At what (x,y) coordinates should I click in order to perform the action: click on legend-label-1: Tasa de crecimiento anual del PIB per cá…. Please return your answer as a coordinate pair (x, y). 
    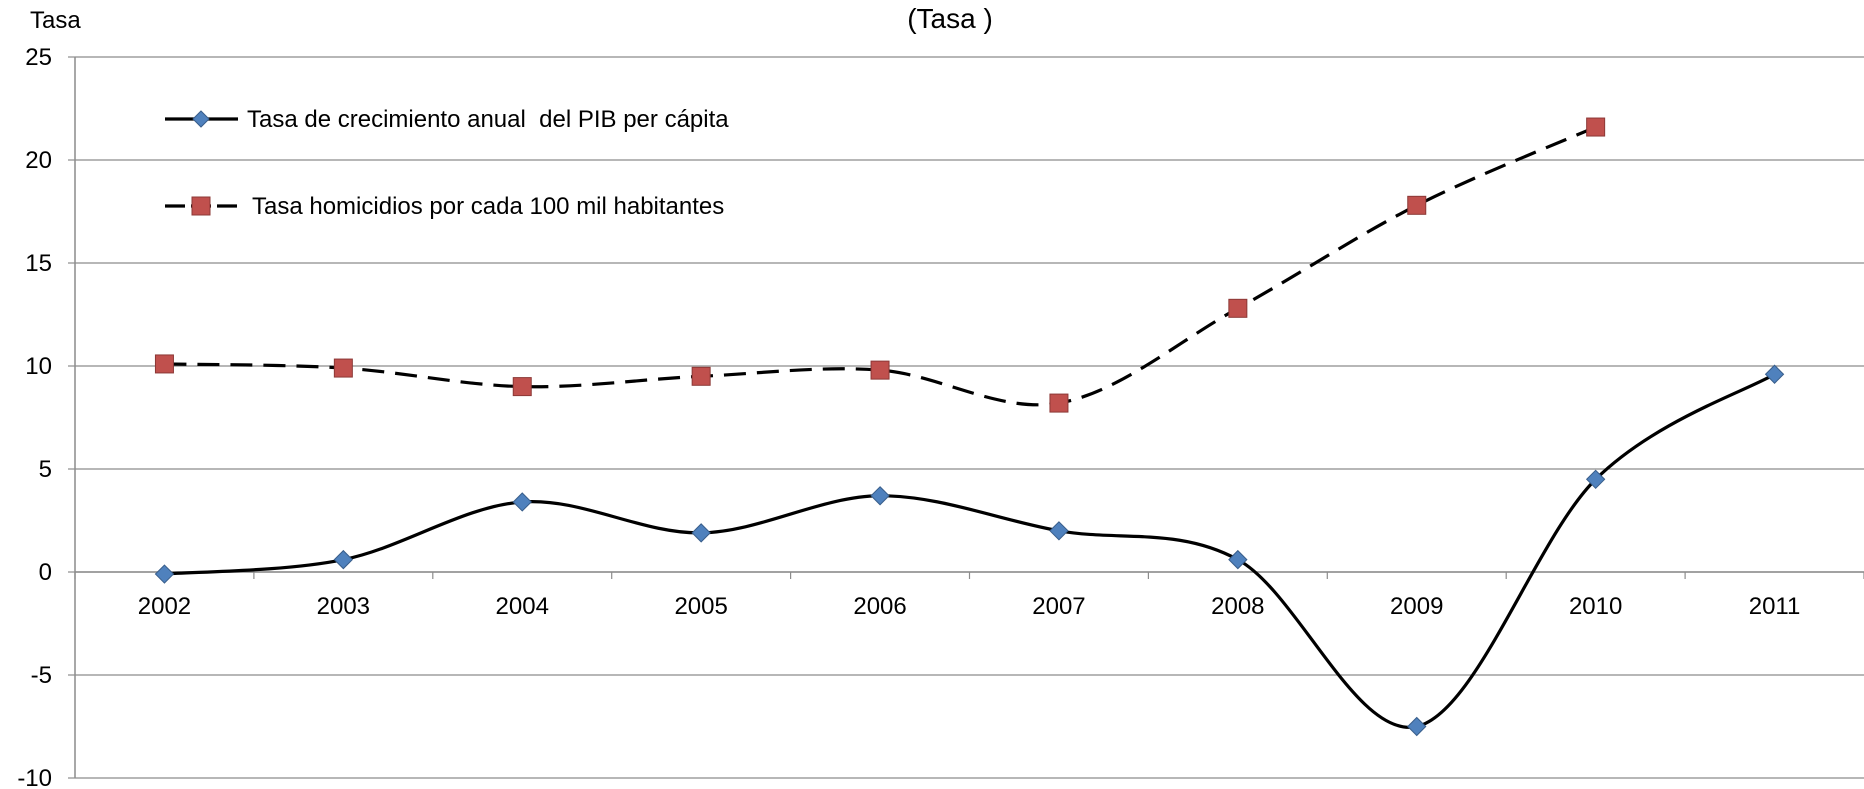
    Looking at the image, I should click on (488, 119).